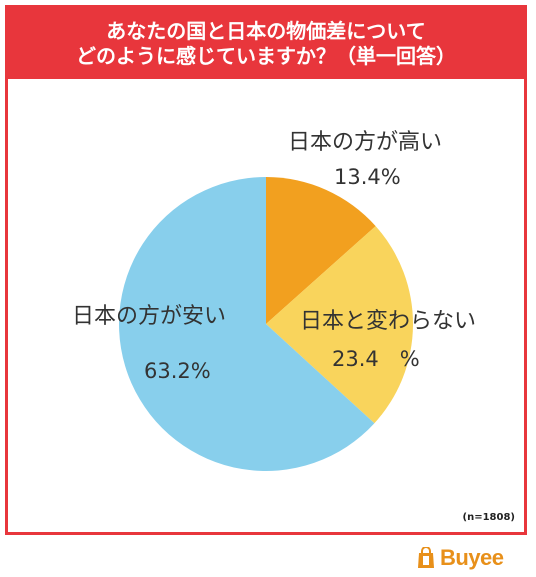  What do you see at coordinates (321, 250) in the screenshot?
I see `pie-slice-higher` at bounding box center [321, 250].